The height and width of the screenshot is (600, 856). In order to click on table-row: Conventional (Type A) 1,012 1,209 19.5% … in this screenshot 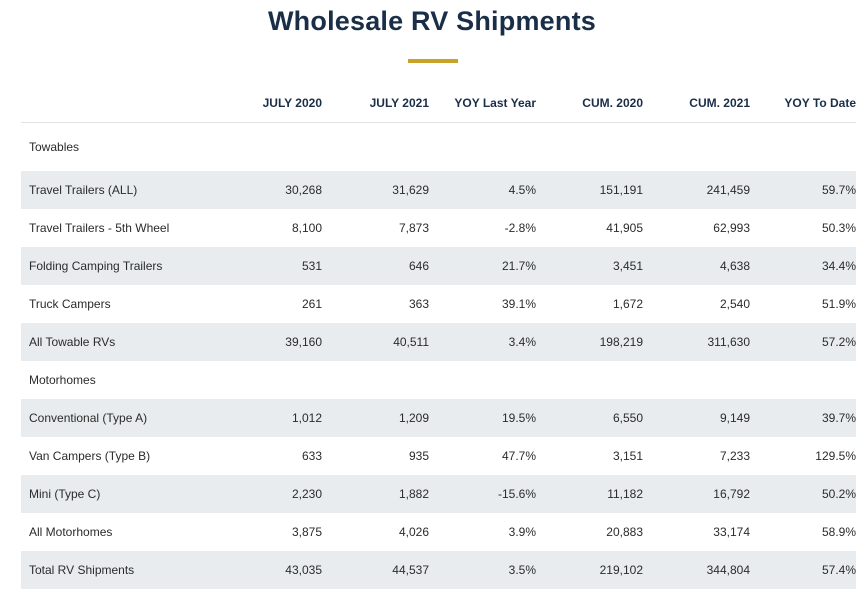, I will do `click(438, 418)`.